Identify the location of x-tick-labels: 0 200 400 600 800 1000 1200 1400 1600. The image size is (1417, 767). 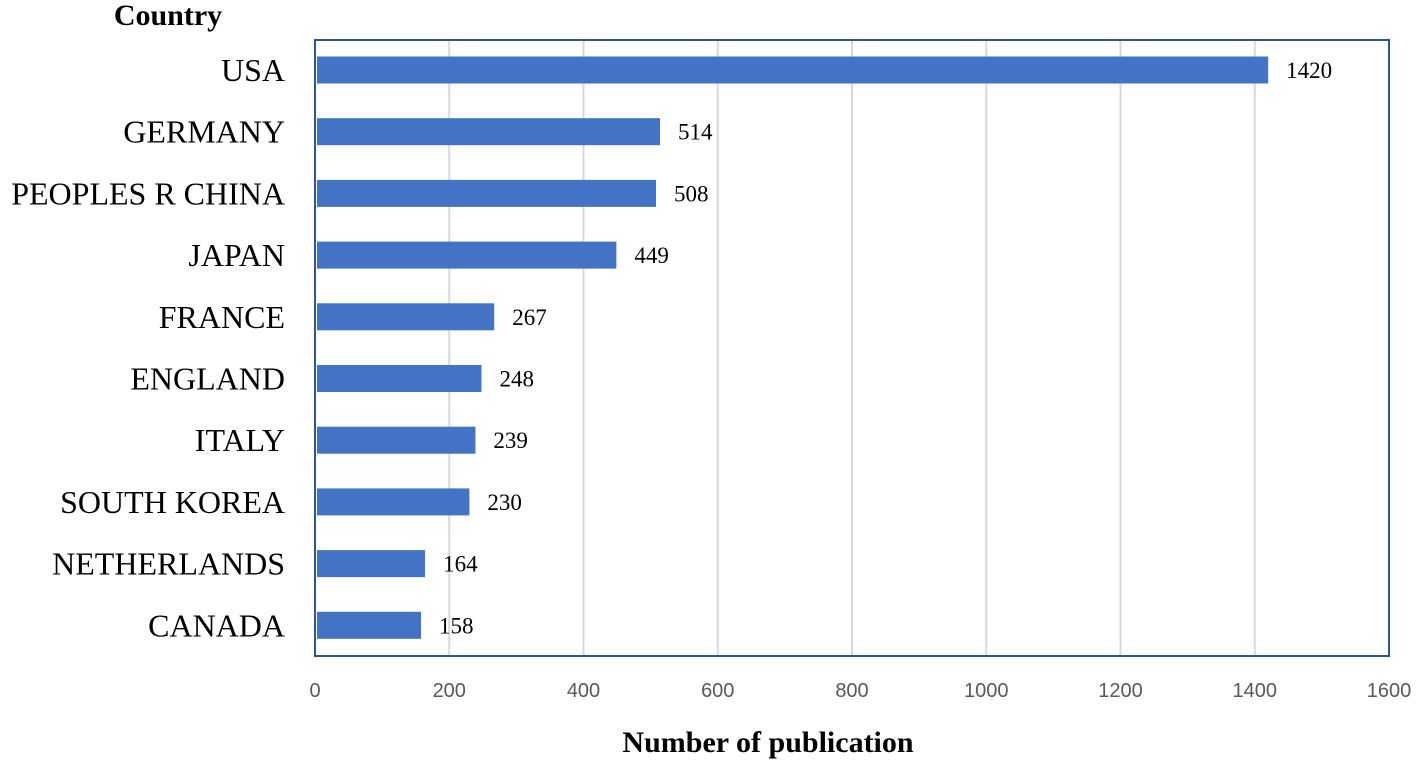
(860, 691).